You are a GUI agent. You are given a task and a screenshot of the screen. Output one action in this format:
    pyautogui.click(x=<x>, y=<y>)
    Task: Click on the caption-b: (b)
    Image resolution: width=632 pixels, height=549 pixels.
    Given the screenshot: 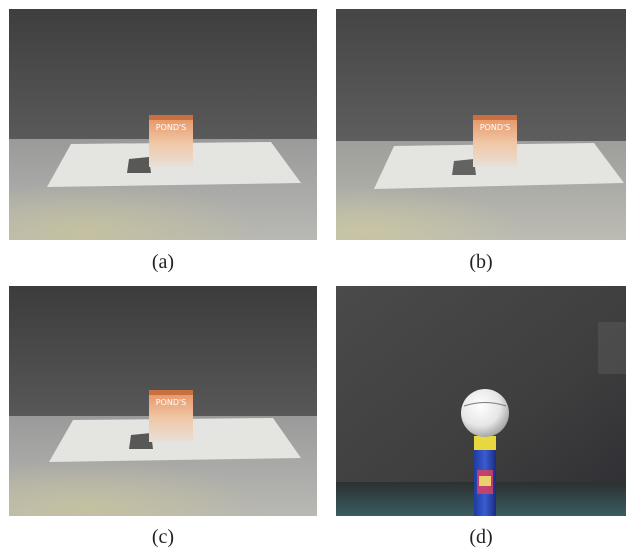 What is the action you would take?
    pyautogui.click(x=481, y=262)
    